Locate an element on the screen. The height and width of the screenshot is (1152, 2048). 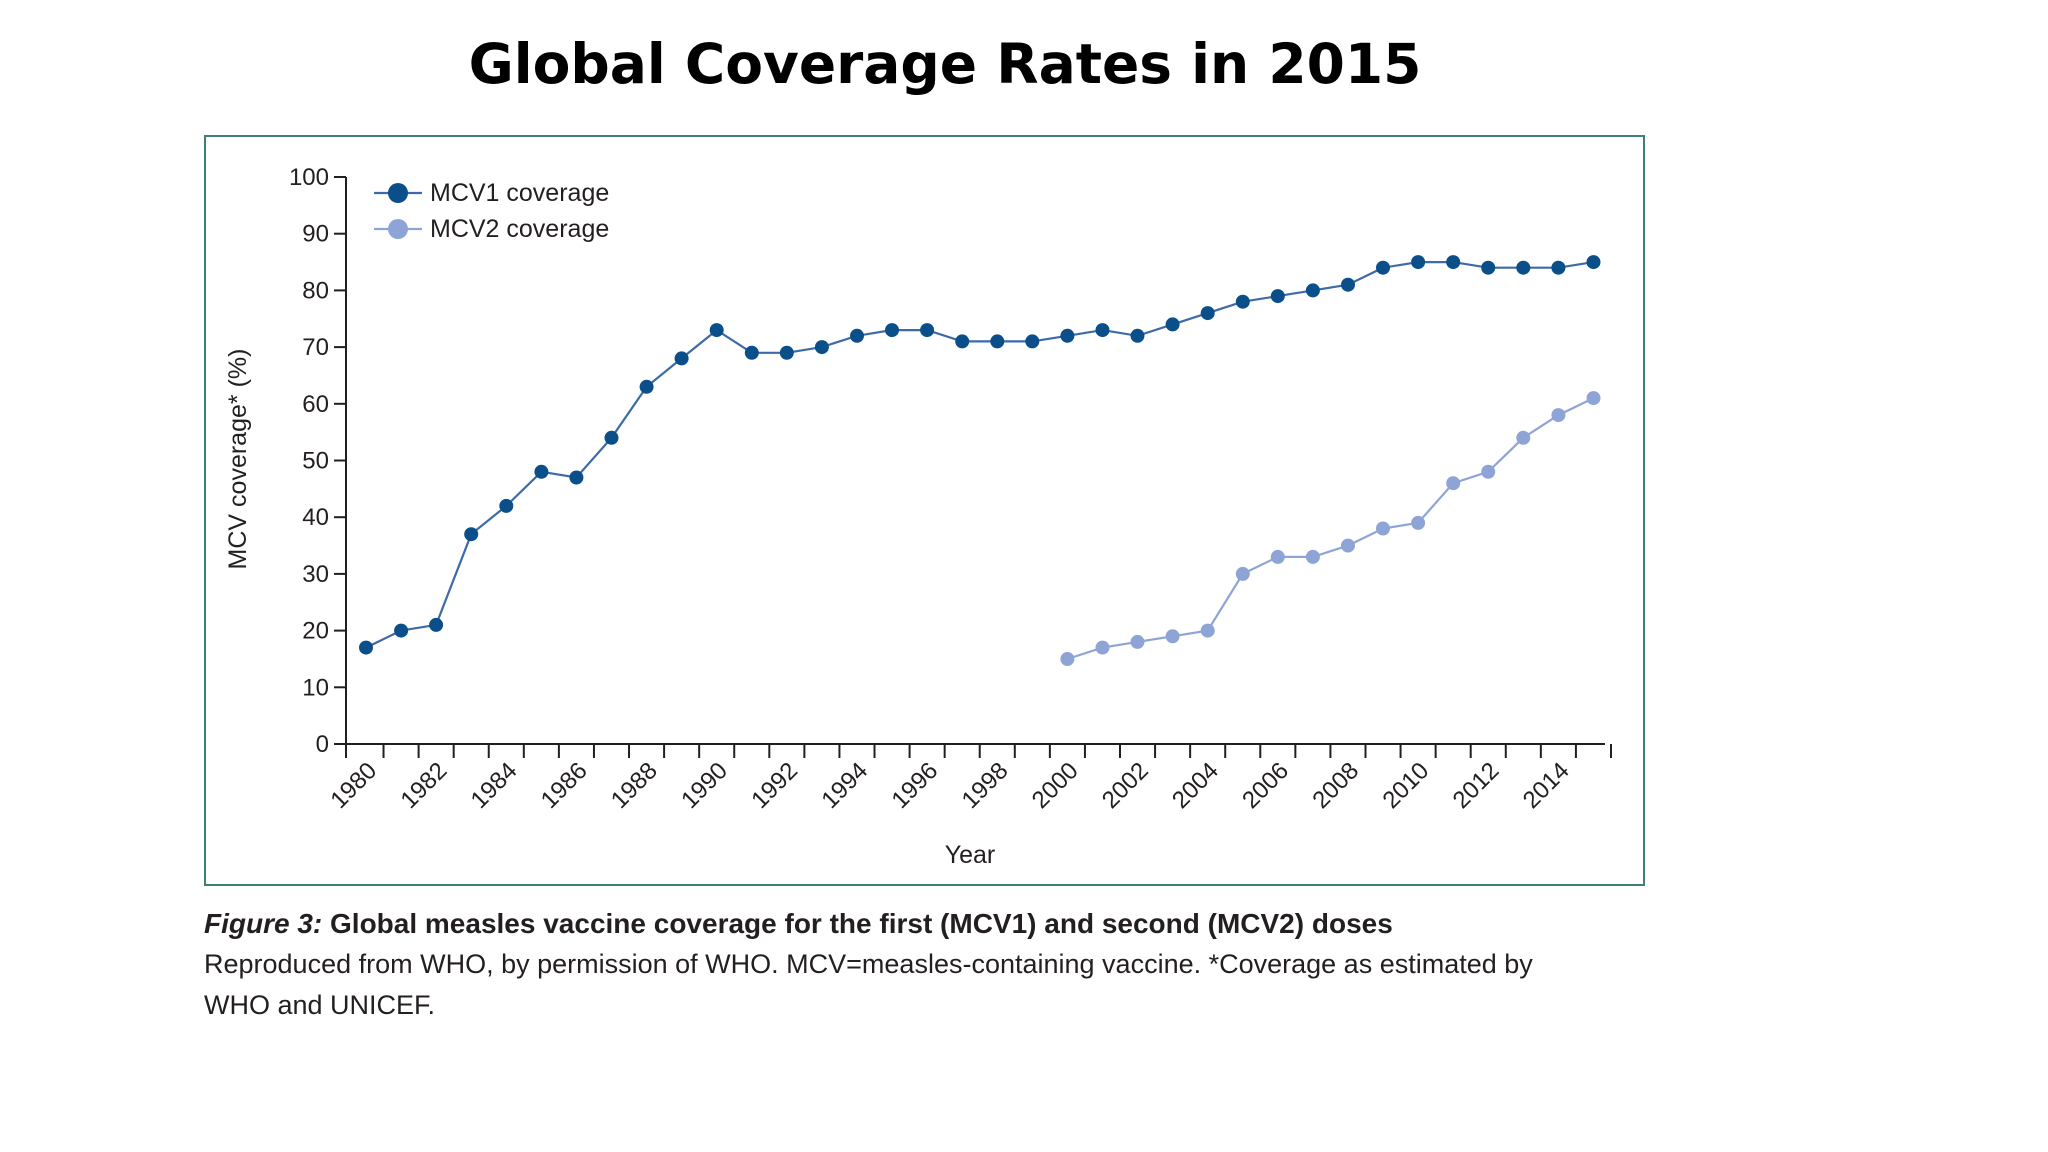
legend-item-1: MCV1 coverage is located at coordinates (491, 193).